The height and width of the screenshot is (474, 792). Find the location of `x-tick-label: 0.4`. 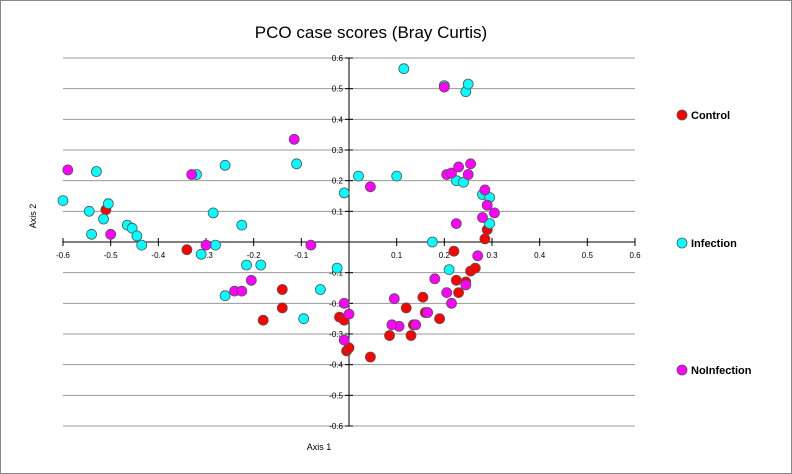

x-tick-label: 0.4 is located at coordinates (540, 255).